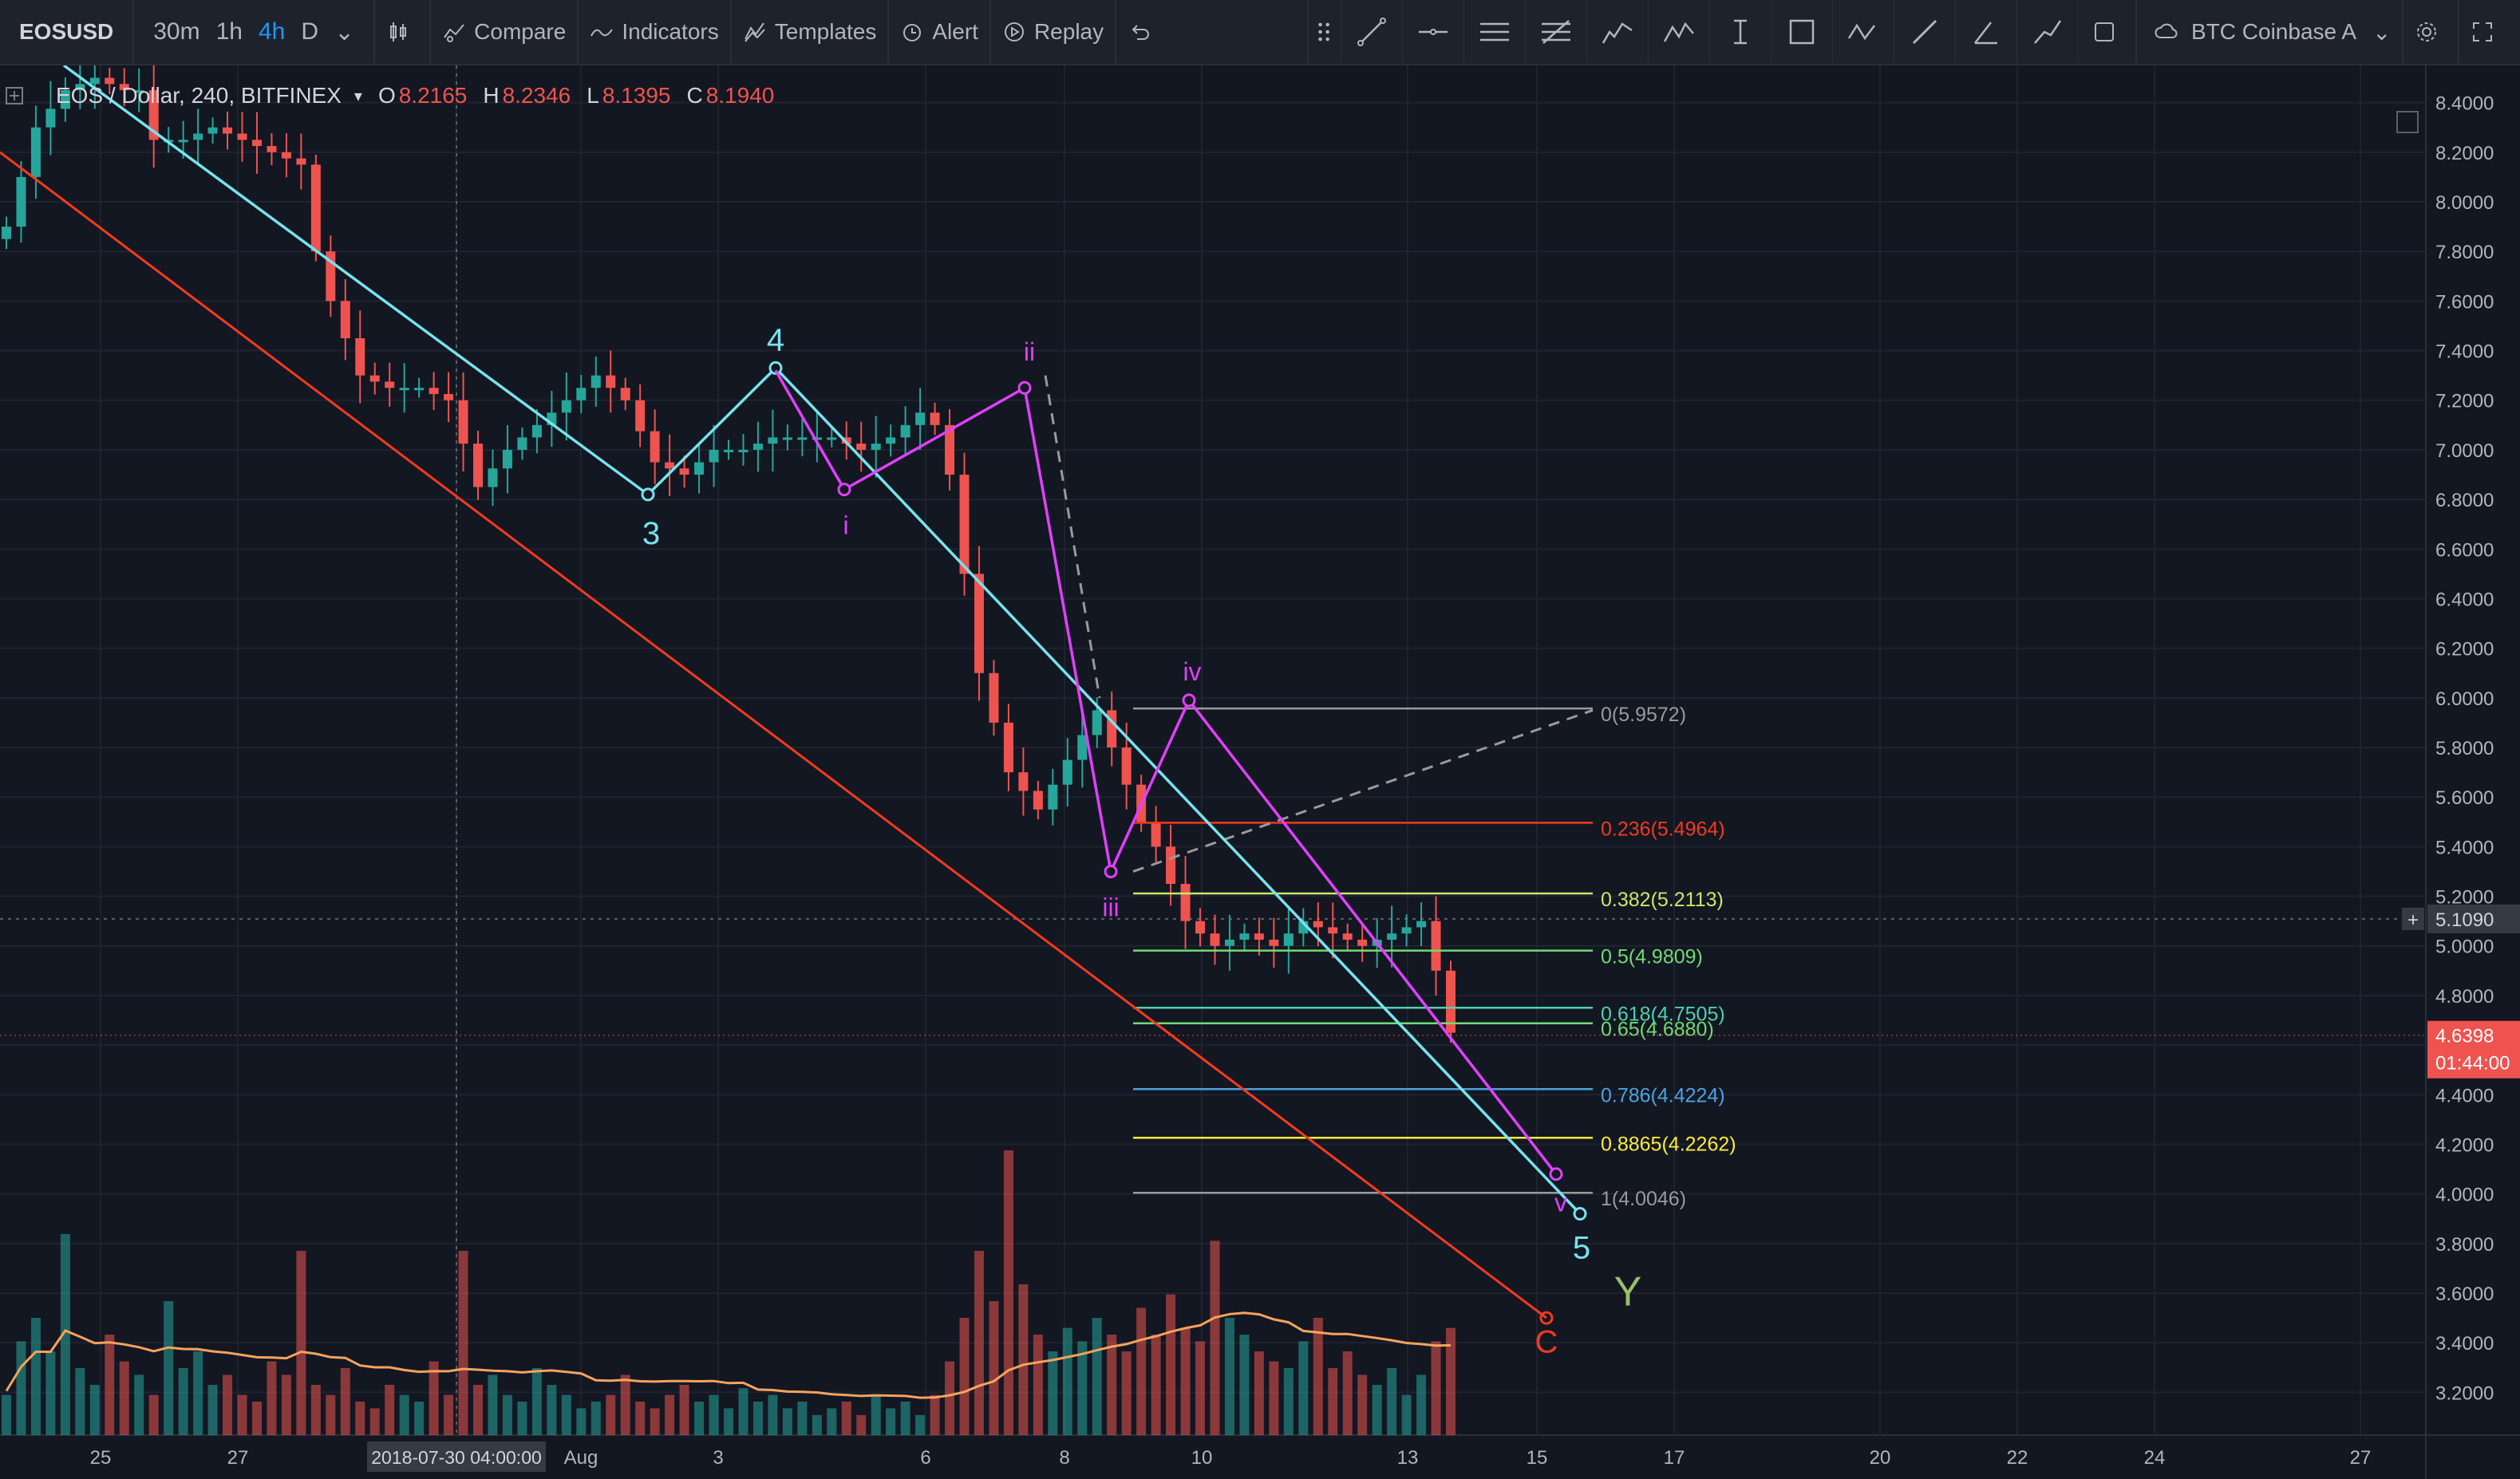 This screenshot has height=1479, width=2520. I want to click on x-tick-label: 25, so click(101, 1458).